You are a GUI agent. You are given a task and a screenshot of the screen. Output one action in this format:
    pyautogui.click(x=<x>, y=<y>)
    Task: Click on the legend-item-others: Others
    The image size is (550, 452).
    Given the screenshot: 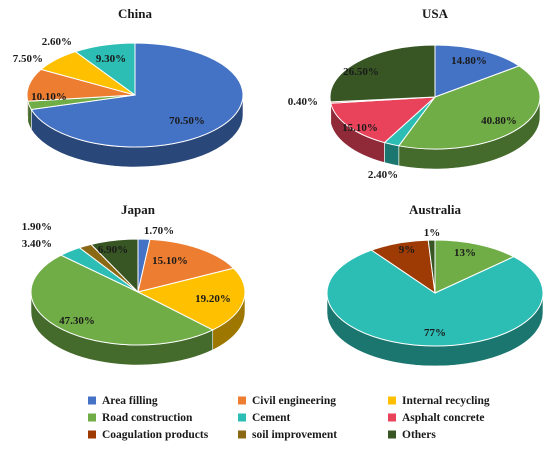 What is the action you would take?
    pyautogui.click(x=412, y=435)
    